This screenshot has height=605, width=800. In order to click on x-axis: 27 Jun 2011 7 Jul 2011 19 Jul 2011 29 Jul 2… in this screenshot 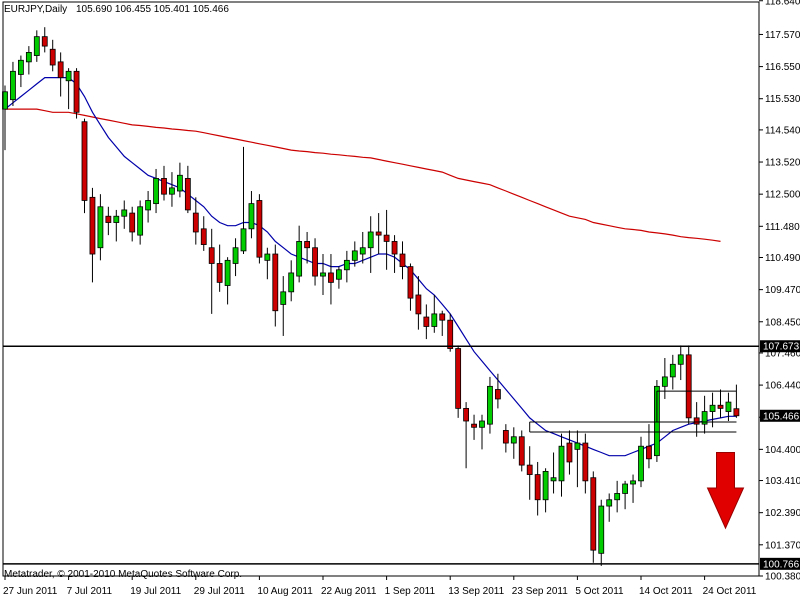, I will do `click(380, 586)`.